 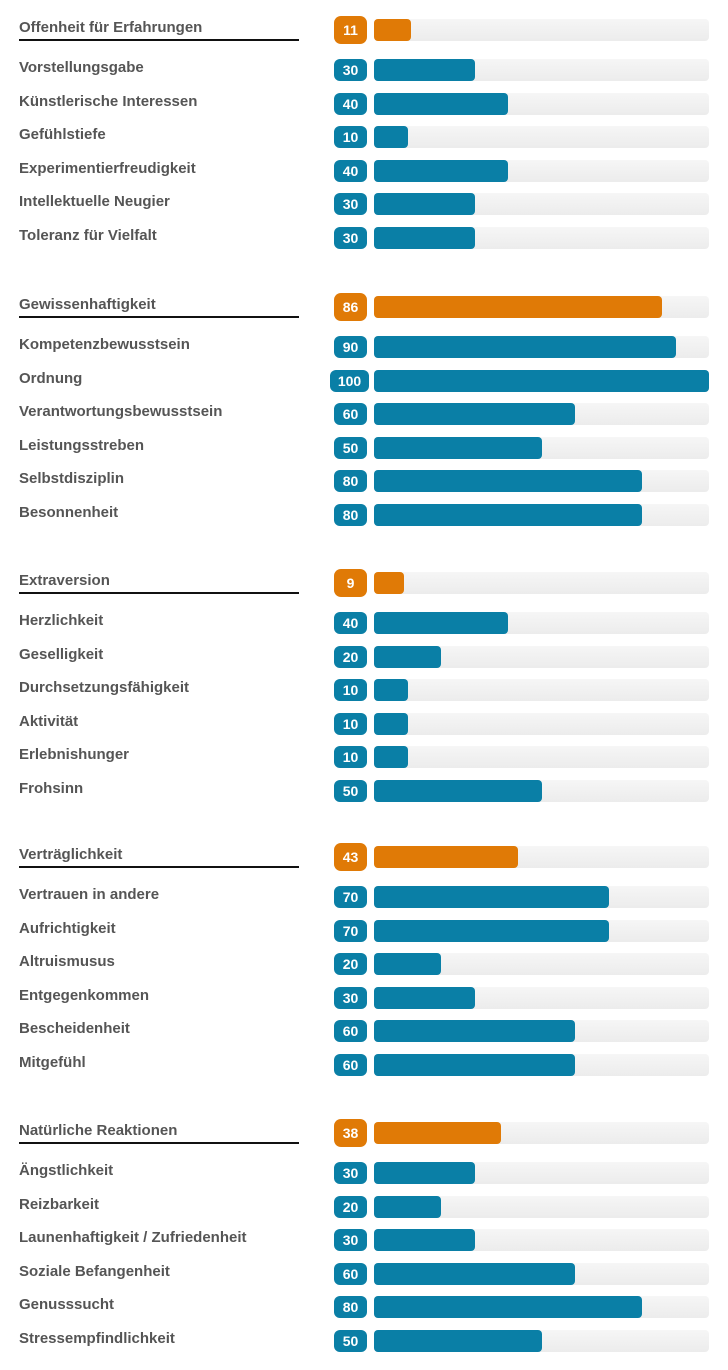 I want to click on facet-label: Gefühlstiefe, so click(x=62, y=134).